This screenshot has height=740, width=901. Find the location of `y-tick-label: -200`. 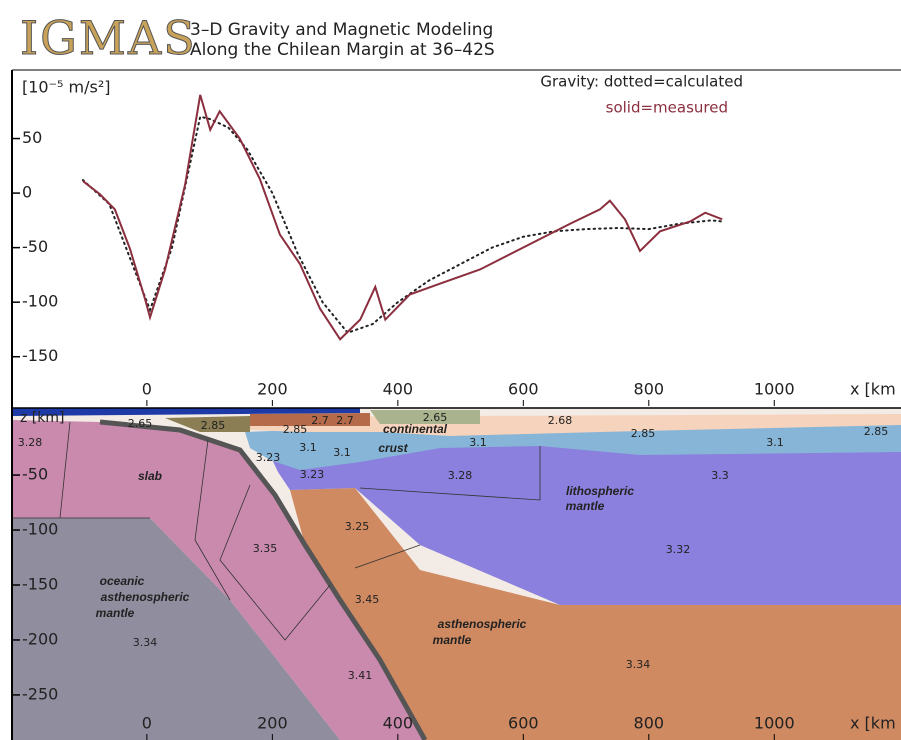

y-tick-label: -200 is located at coordinates (40, 638).